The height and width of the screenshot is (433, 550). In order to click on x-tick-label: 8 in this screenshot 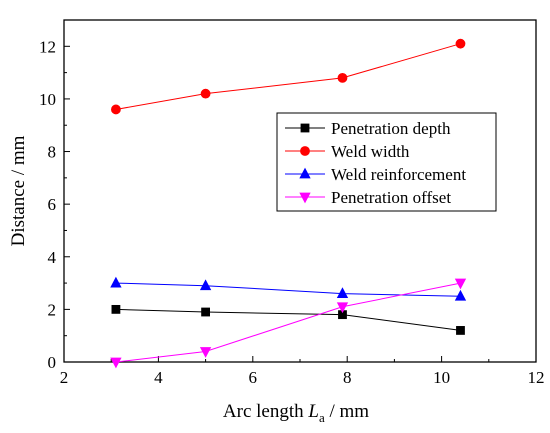, I will do `click(347, 377)`.